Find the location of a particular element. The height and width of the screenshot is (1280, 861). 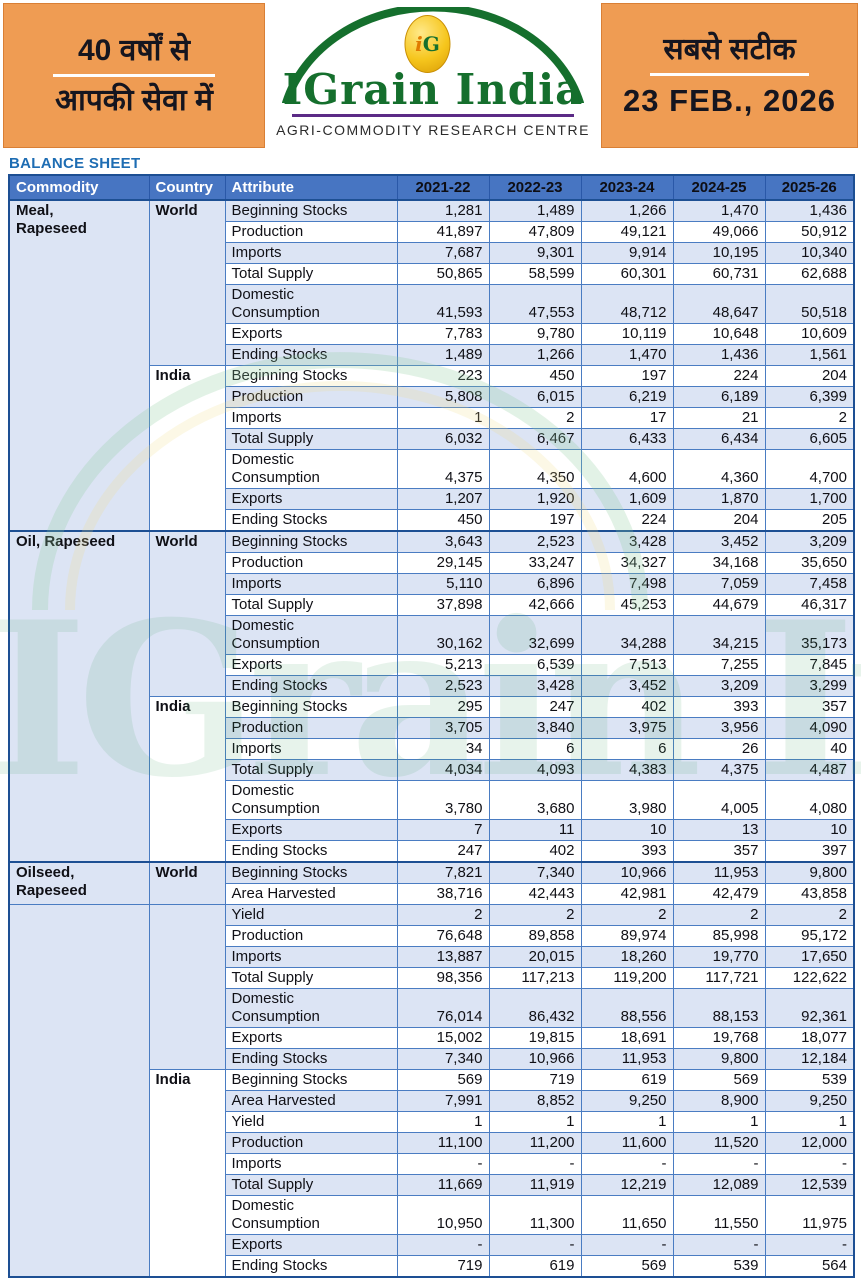

commodity-cell: Oil, Rapeseed is located at coordinates (79, 696).